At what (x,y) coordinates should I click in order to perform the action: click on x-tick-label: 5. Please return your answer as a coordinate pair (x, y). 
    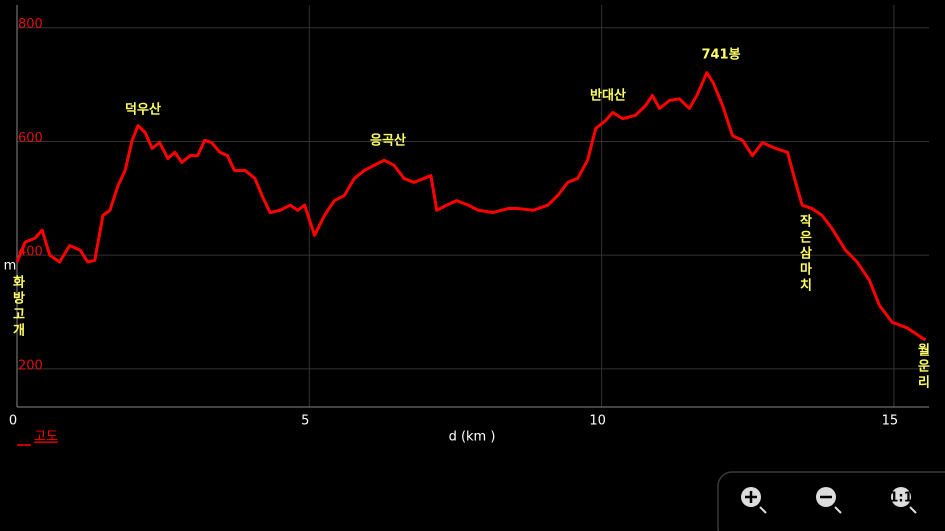
    Looking at the image, I should click on (305, 421).